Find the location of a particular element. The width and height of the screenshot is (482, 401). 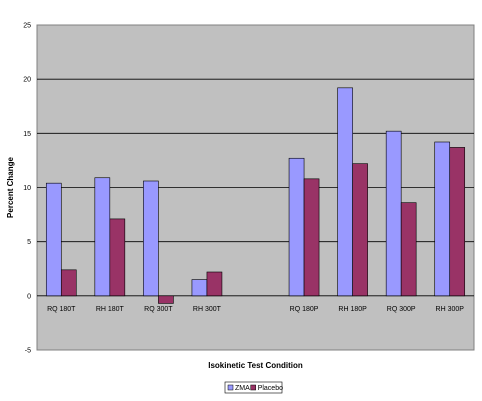

y-tick-label: -5 is located at coordinates (28, 351).